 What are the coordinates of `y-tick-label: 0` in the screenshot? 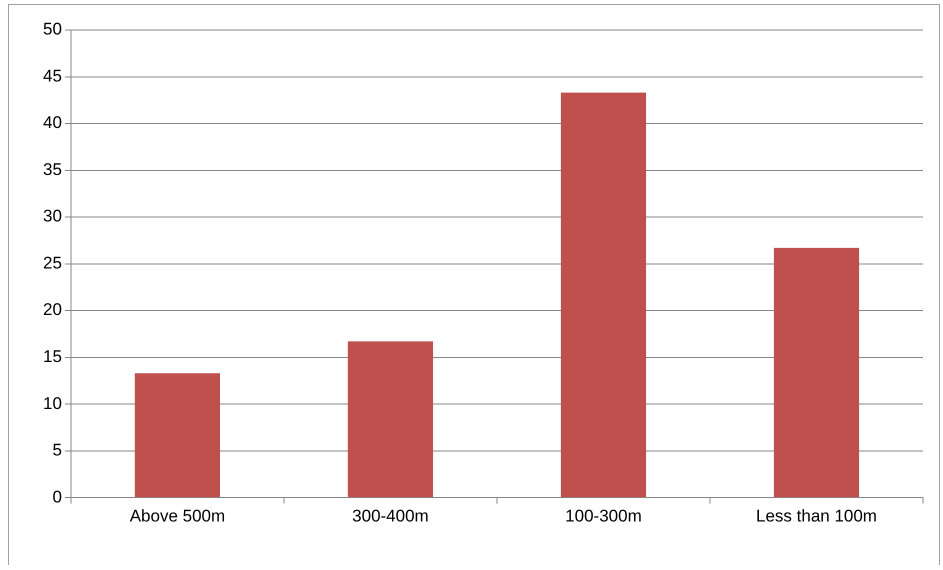 It's located at (57, 496).